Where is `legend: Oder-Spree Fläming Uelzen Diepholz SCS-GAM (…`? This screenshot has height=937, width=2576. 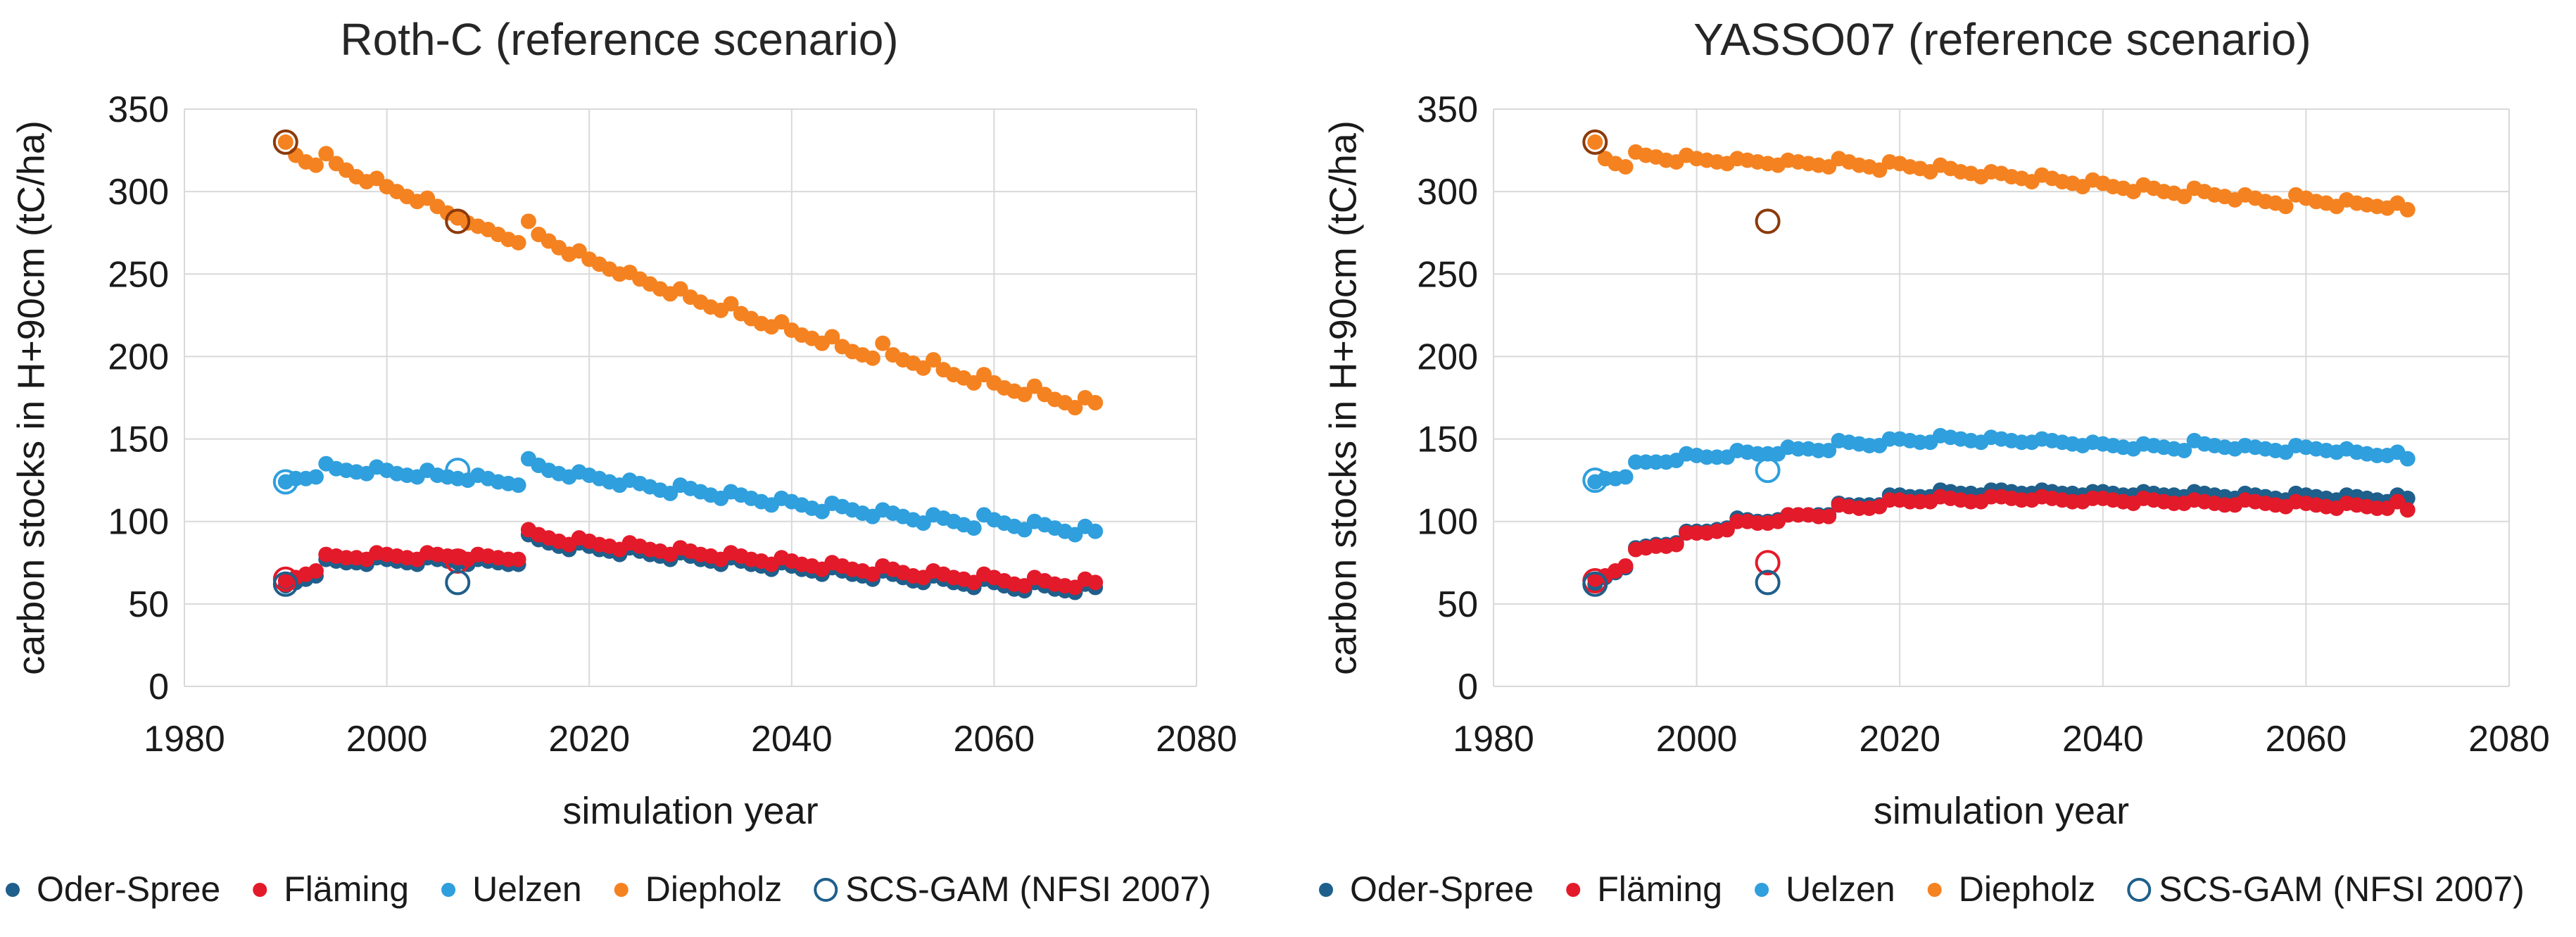 legend: Oder-Spree Fläming Uelzen Diepholz SCS-GAM (… is located at coordinates (608, 889).